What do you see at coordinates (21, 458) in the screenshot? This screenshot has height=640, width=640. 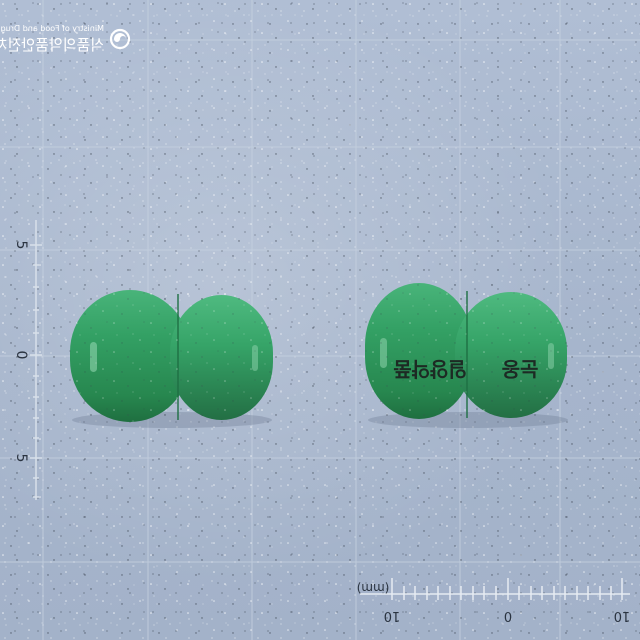 I see `left-scale-label-bottom: 5` at bounding box center [21, 458].